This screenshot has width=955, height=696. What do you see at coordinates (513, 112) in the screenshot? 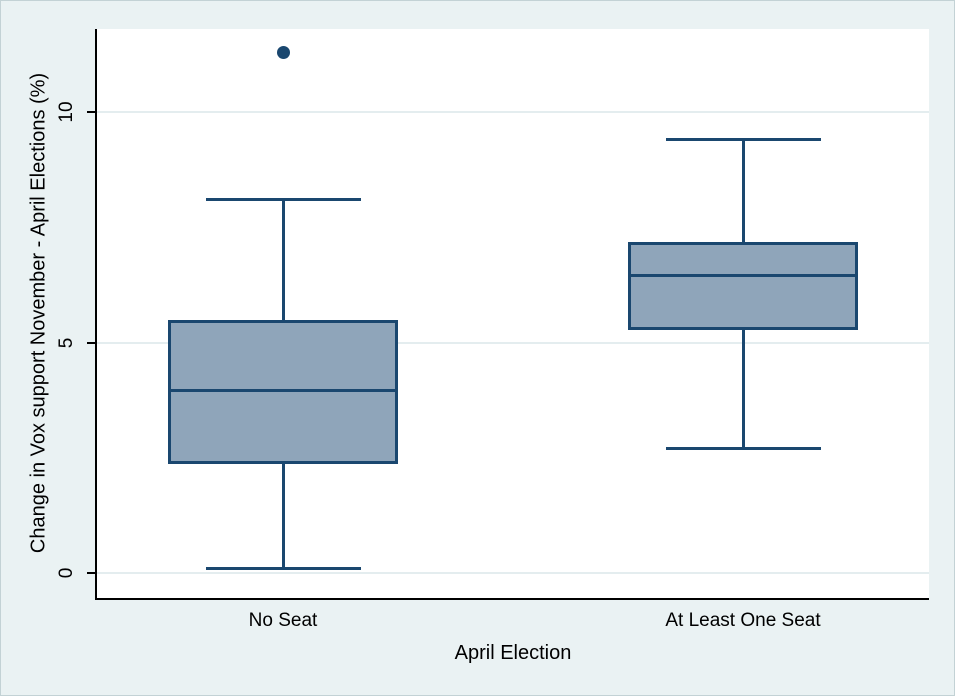
I see `gridline-y10` at bounding box center [513, 112].